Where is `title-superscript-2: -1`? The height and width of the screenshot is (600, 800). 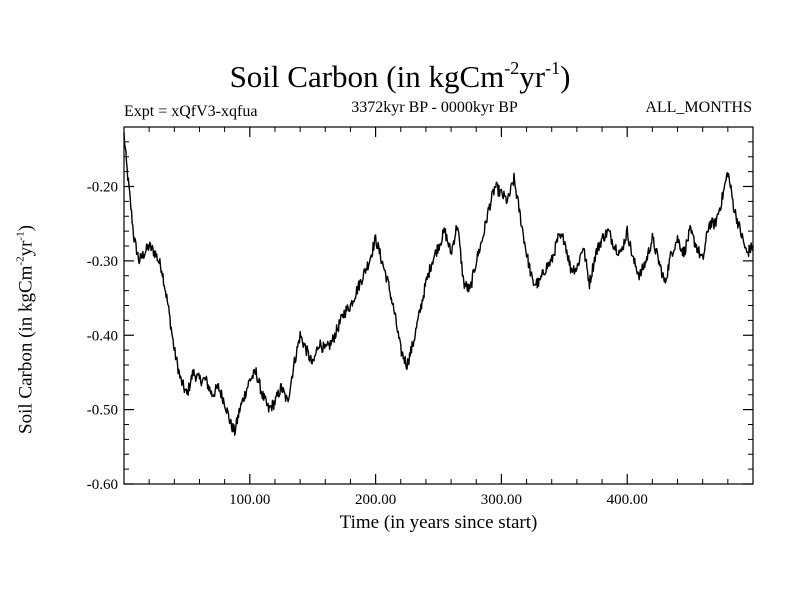 title-superscript-2: -1 is located at coordinates (553, 68).